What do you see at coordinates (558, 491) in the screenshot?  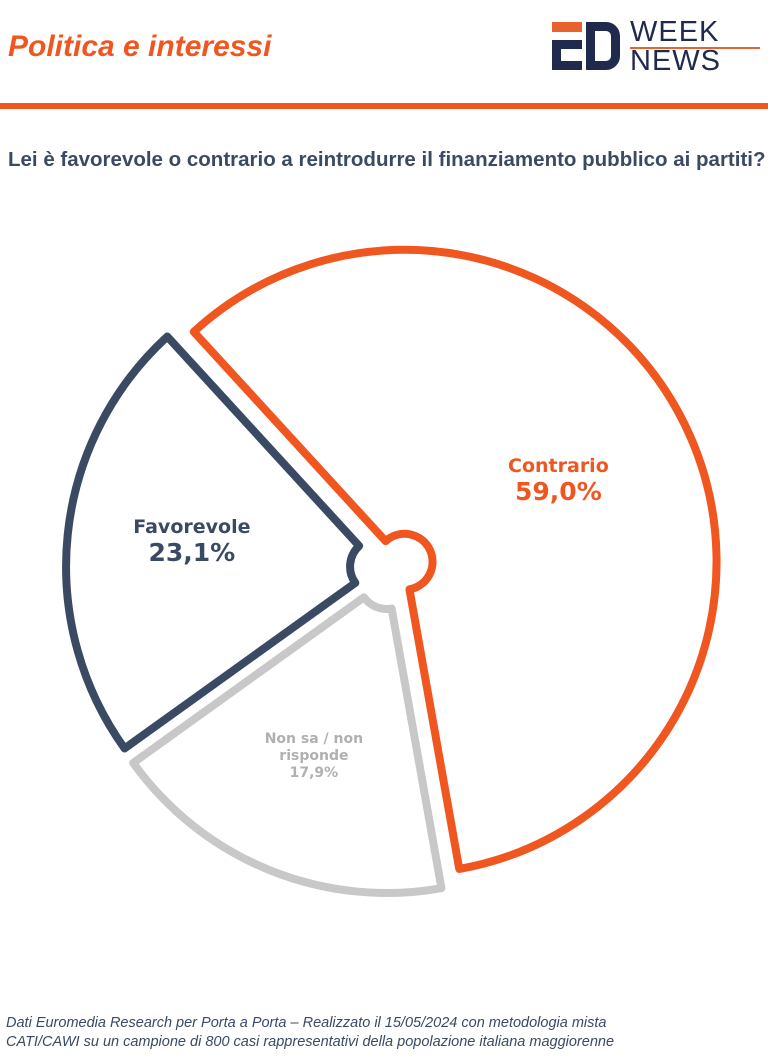 I see `data-label-value: 59,0%` at bounding box center [558, 491].